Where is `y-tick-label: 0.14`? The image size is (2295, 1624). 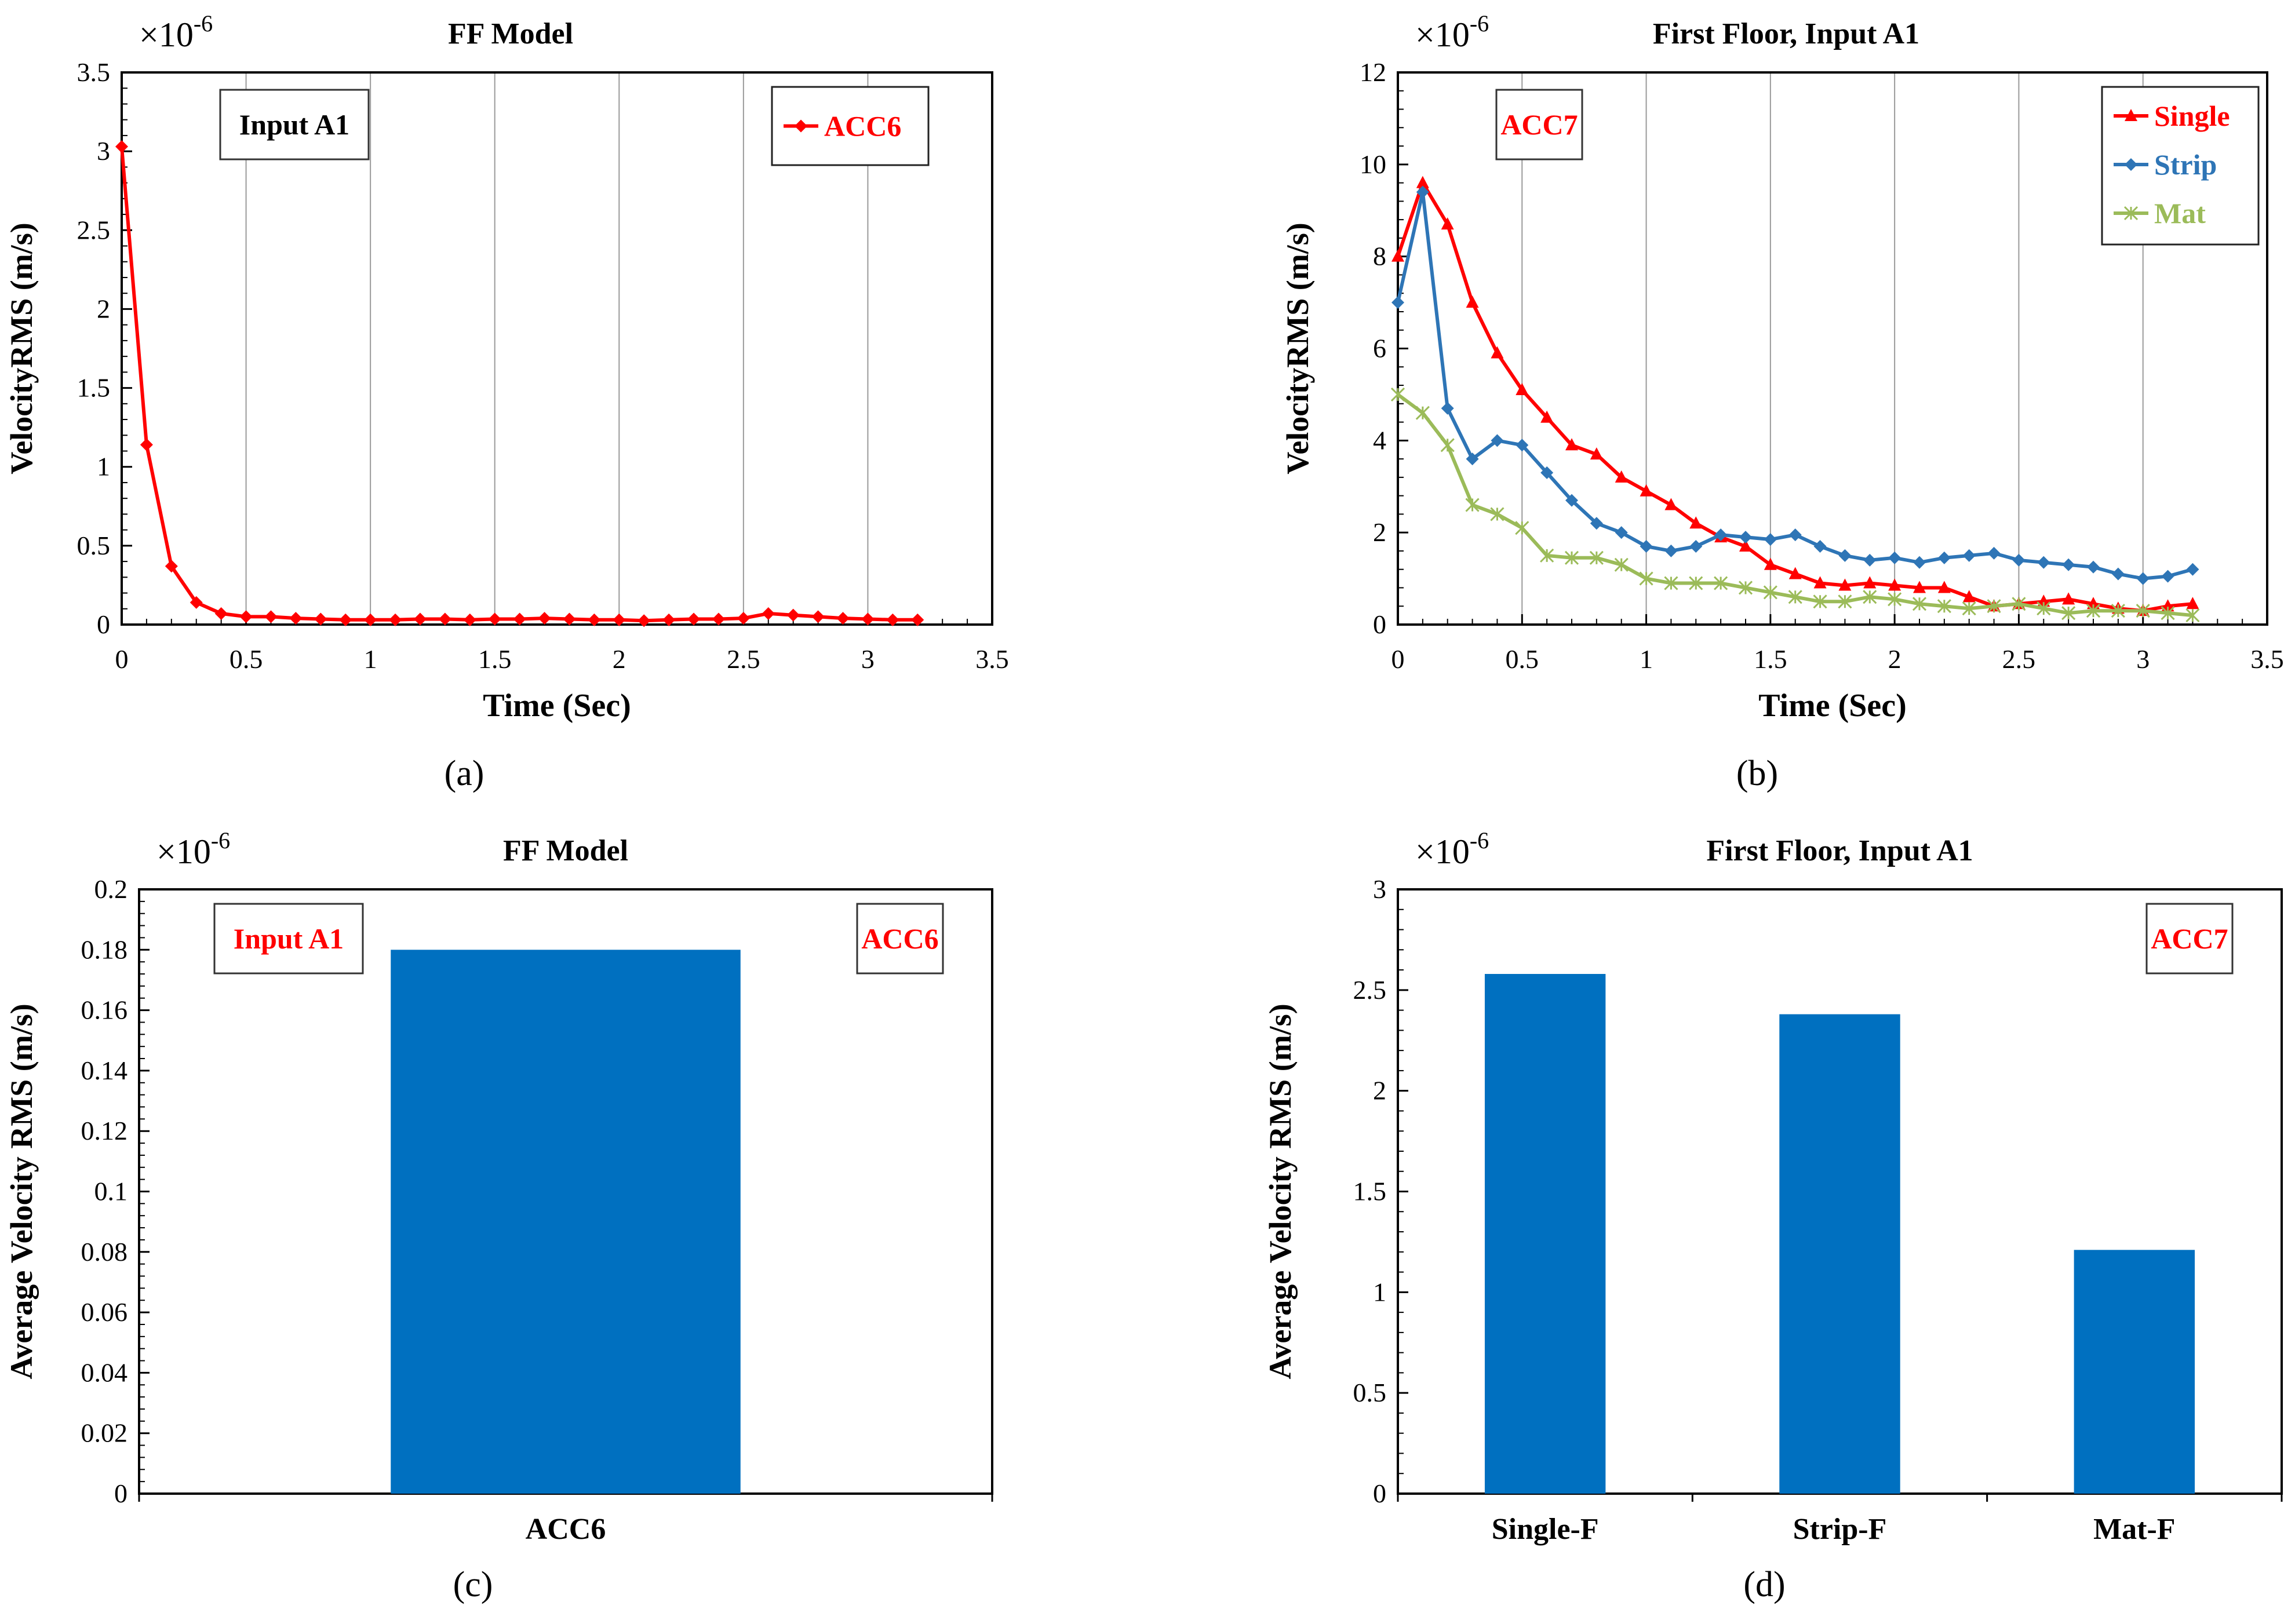
y-tick-label: 0.14 is located at coordinates (104, 1070).